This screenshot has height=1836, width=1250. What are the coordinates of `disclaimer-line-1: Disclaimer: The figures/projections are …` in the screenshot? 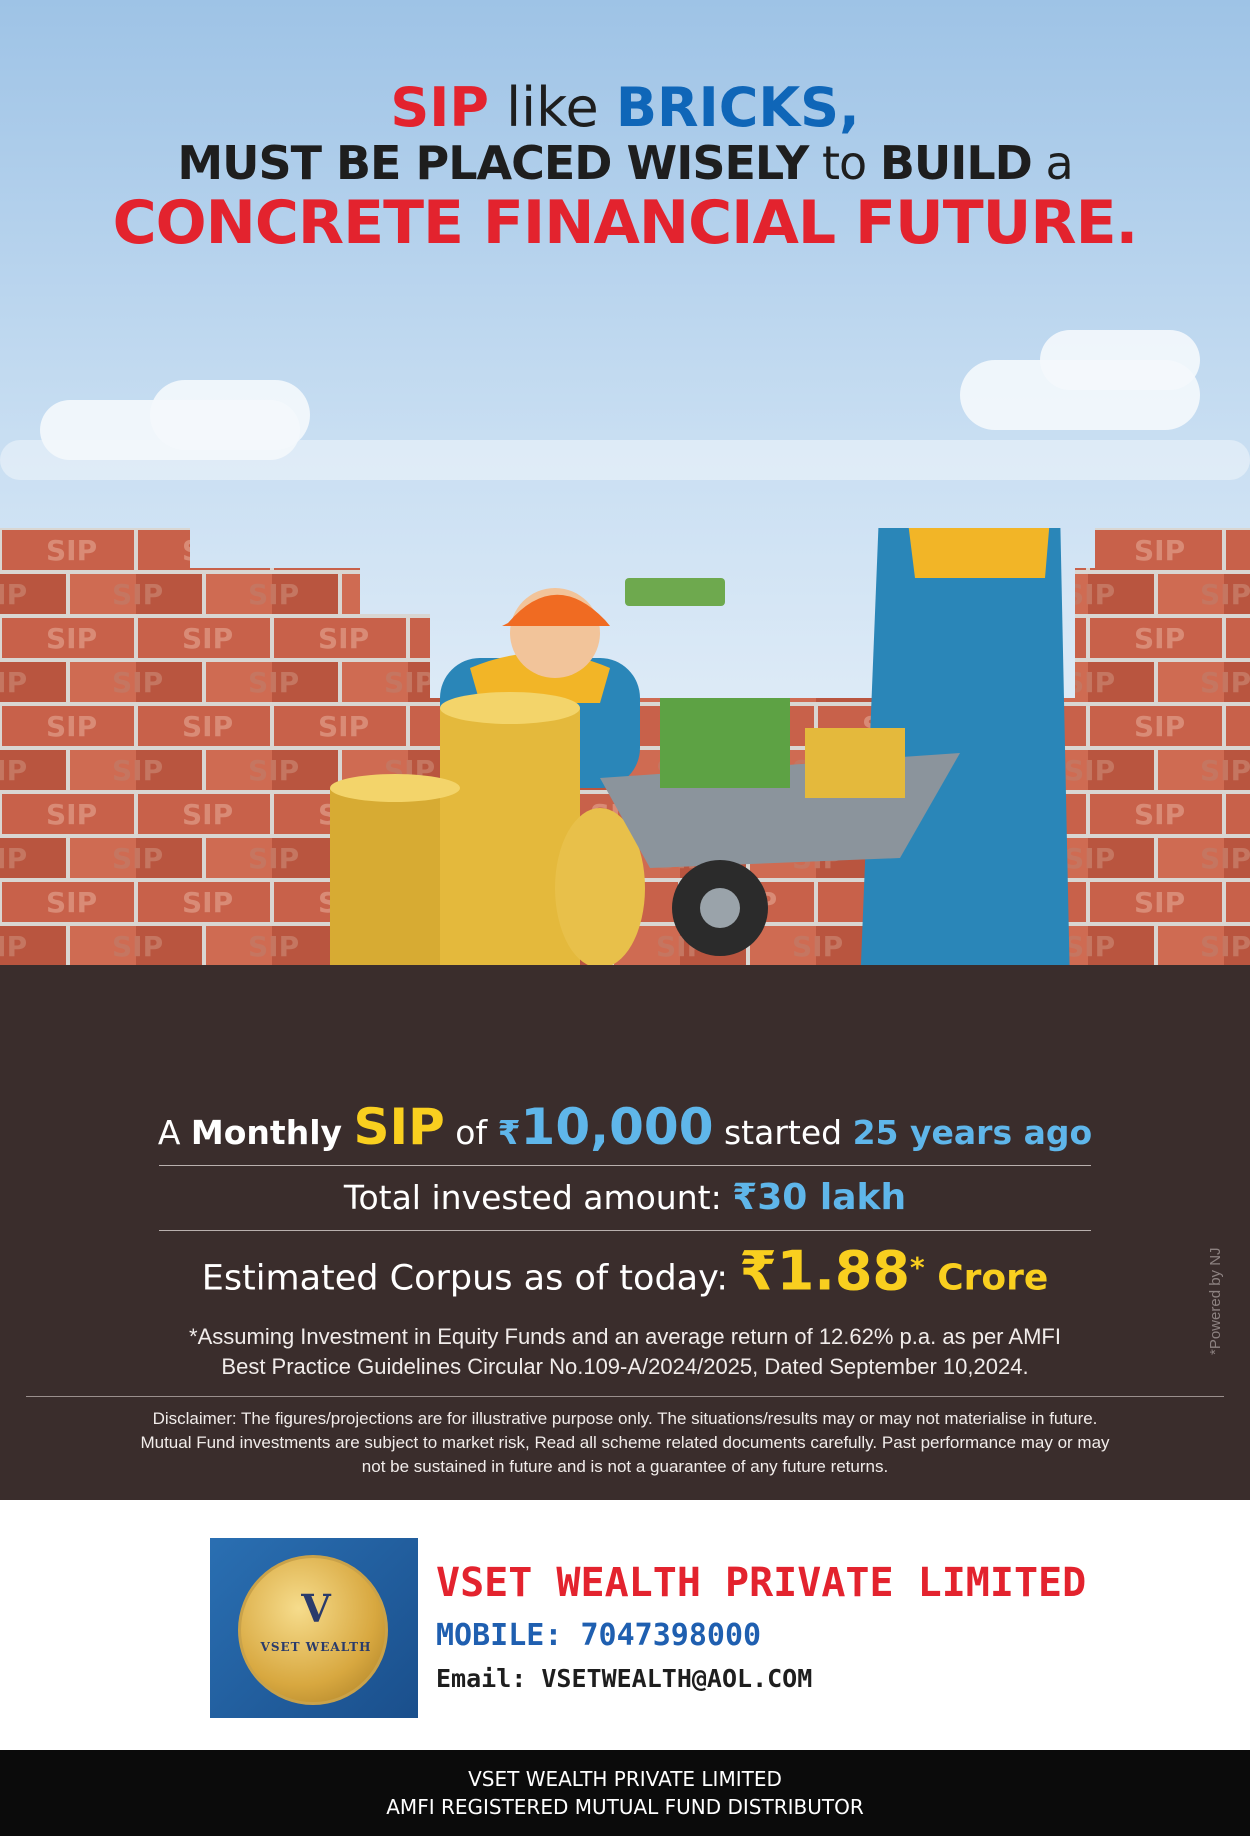 It's located at (625, 1418).